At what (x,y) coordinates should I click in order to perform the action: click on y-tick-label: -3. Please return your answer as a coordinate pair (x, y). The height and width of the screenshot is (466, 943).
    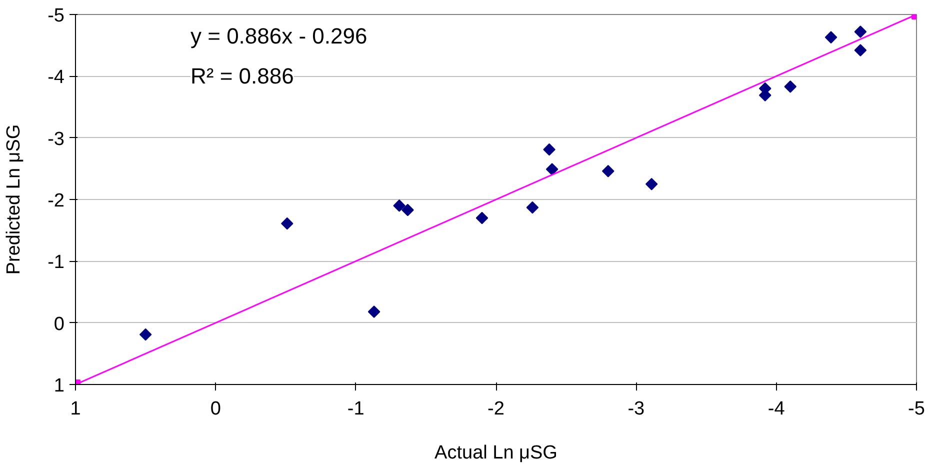
    Looking at the image, I should click on (56, 139).